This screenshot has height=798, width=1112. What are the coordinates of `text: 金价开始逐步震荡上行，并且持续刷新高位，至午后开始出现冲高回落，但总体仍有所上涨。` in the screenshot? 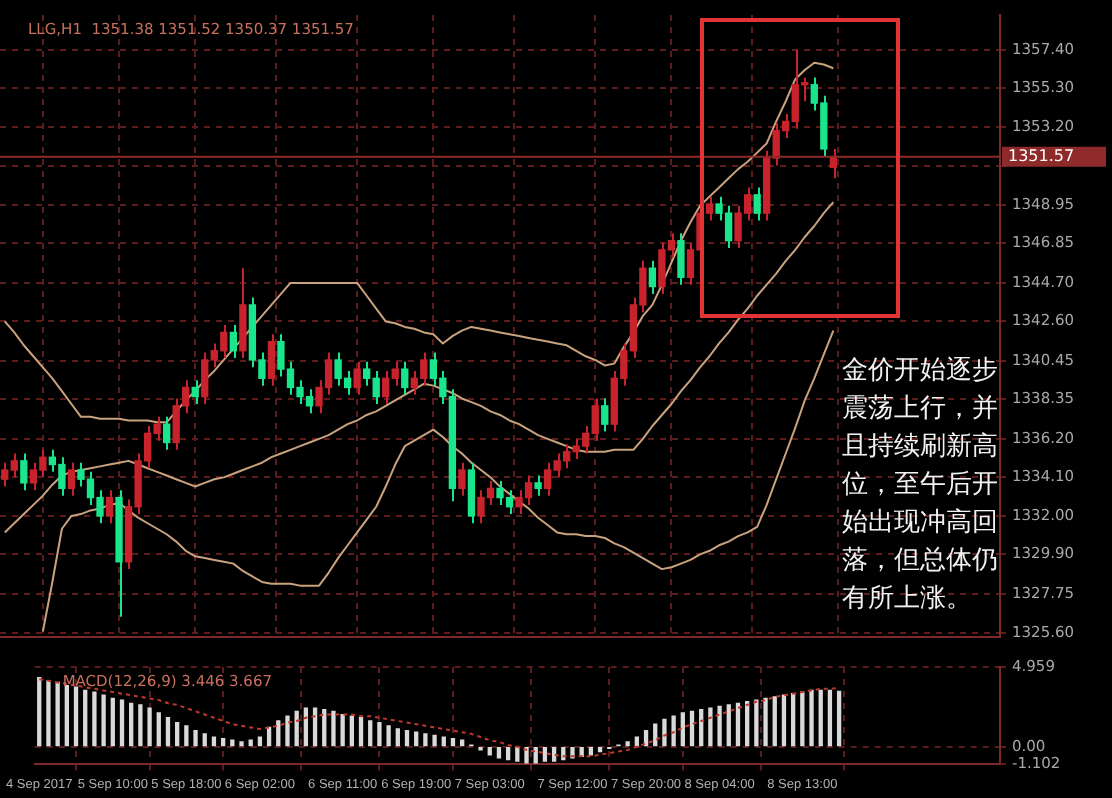 It's located at (921, 486).